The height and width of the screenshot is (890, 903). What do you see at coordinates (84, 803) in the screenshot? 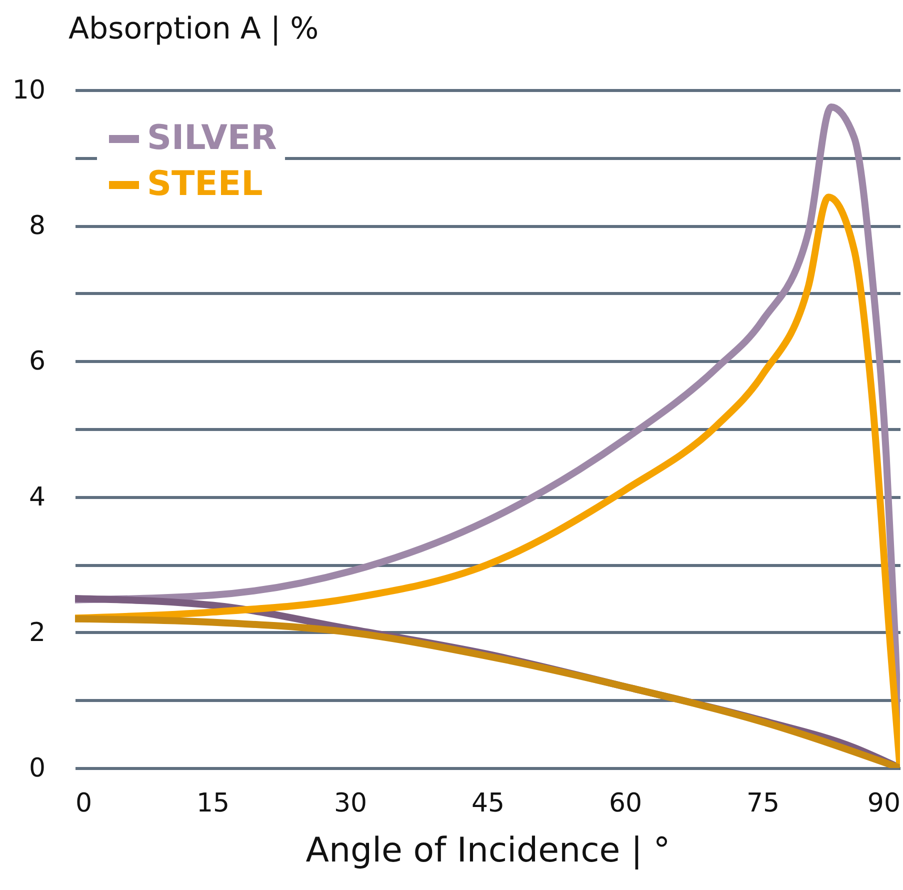
I see `x-tick-label: 0` at bounding box center [84, 803].